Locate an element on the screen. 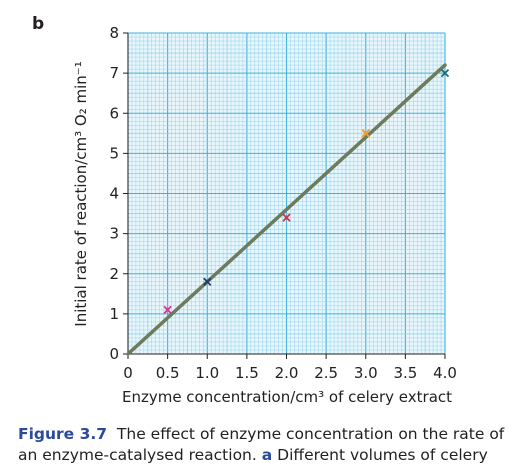 This screenshot has height=473, width=520. y-axis-label: Initial rate of reaction/cm³ O₂ min⁻¹ is located at coordinates (81, 193).